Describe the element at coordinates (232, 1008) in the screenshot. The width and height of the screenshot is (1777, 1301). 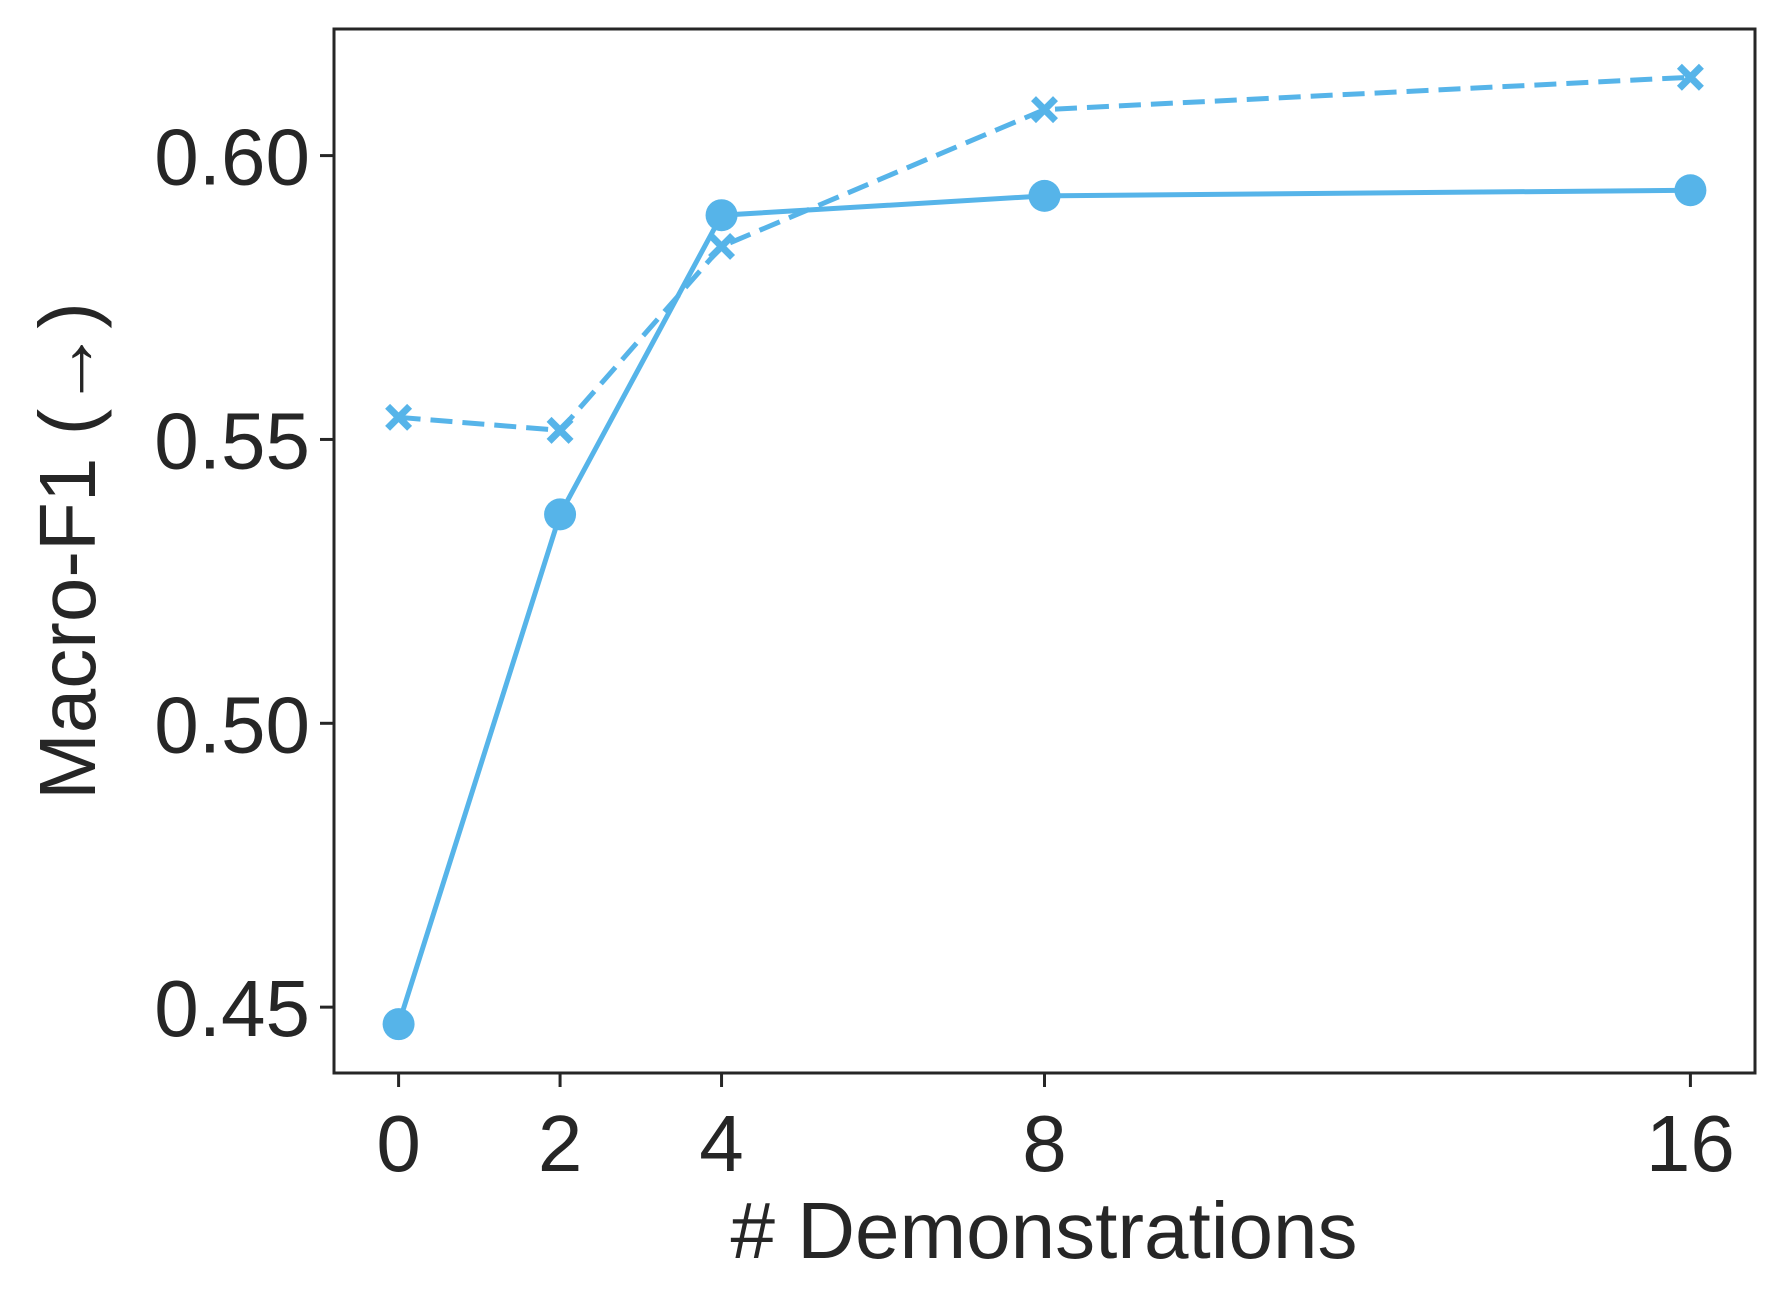
I see `y-tick-label: 0.45` at that location.